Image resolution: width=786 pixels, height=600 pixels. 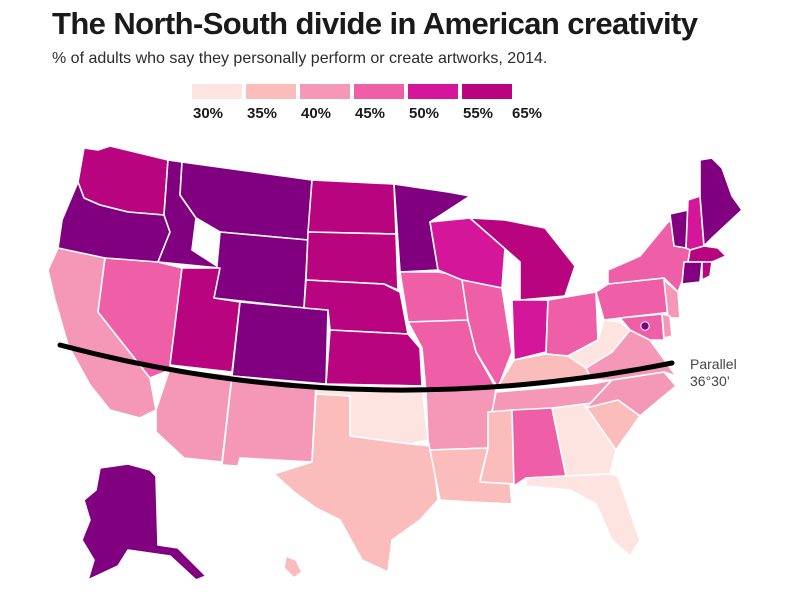 I want to click on state-MT, so click(x=246, y=201).